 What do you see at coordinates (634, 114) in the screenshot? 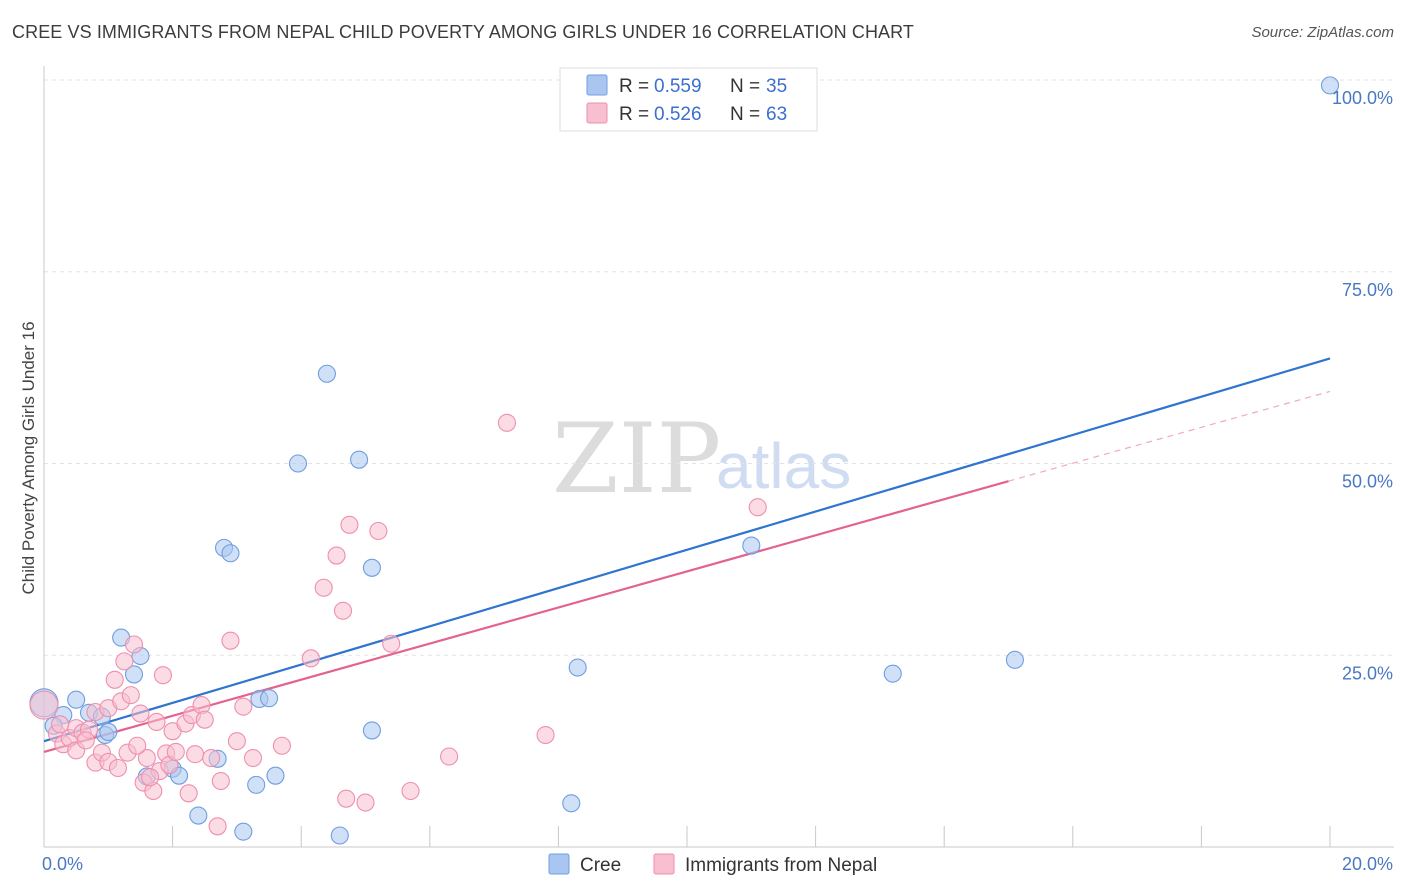
I see `legend-r-label-nepal: R =` at bounding box center [634, 114].